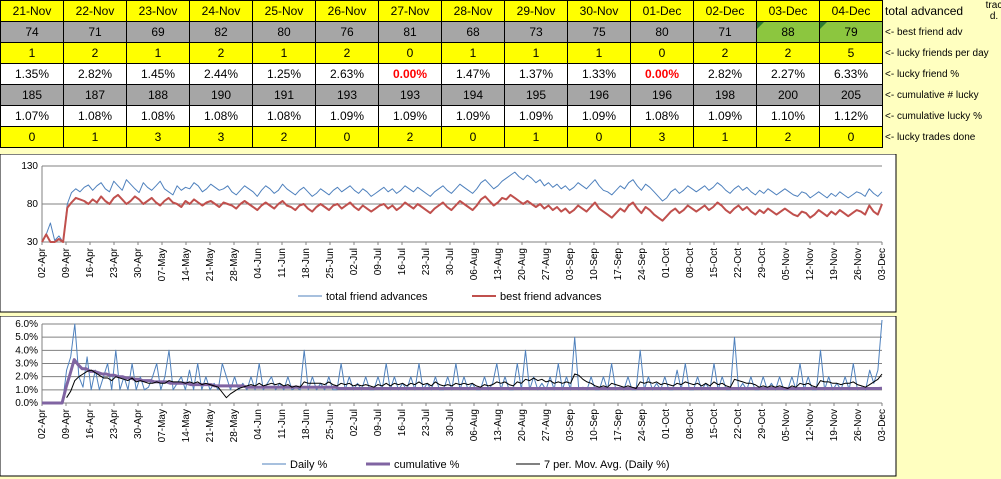  I want to click on table-cell: 6.33%, so click(851, 74).